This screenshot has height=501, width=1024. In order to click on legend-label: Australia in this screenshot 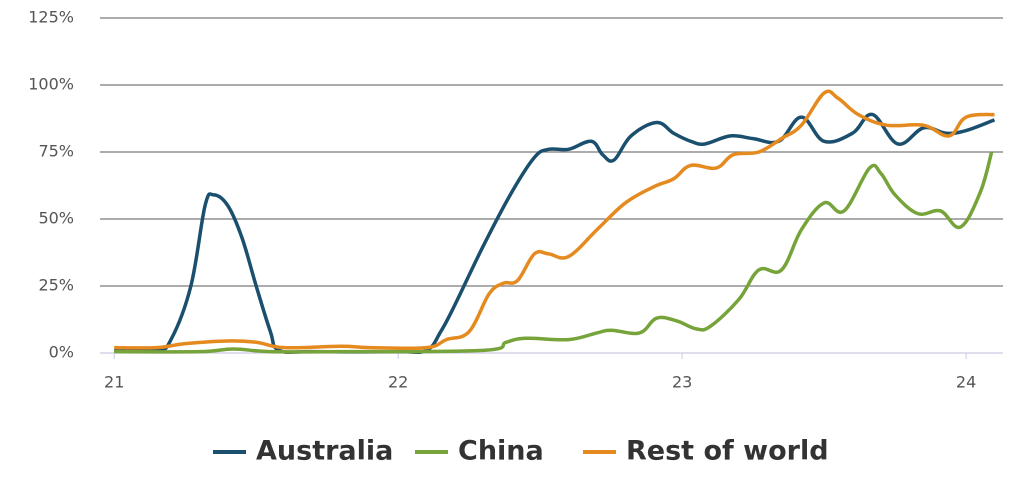, I will do `click(324, 451)`.